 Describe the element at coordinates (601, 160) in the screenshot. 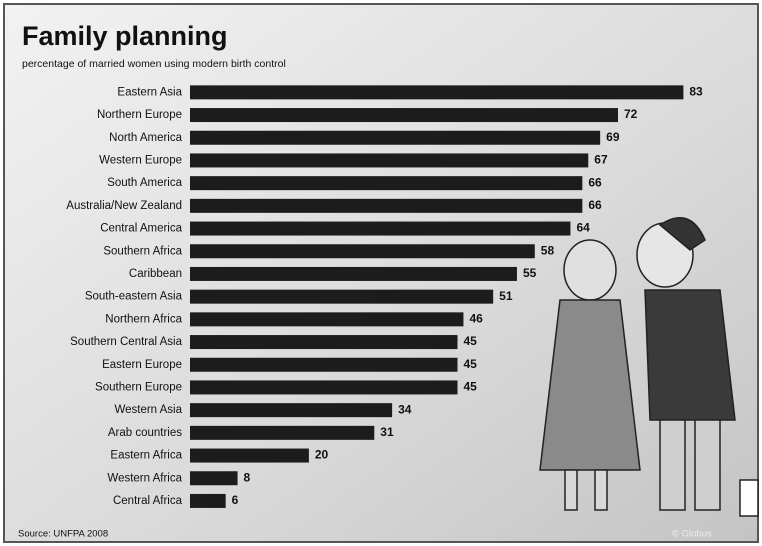

I see `value-label: 67` at that location.